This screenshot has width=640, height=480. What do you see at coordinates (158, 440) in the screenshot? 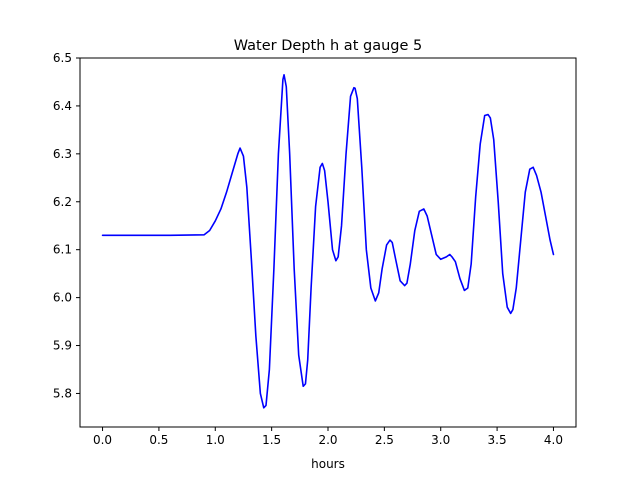
I see `x-tick-label: 0.5` at bounding box center [158, 440].